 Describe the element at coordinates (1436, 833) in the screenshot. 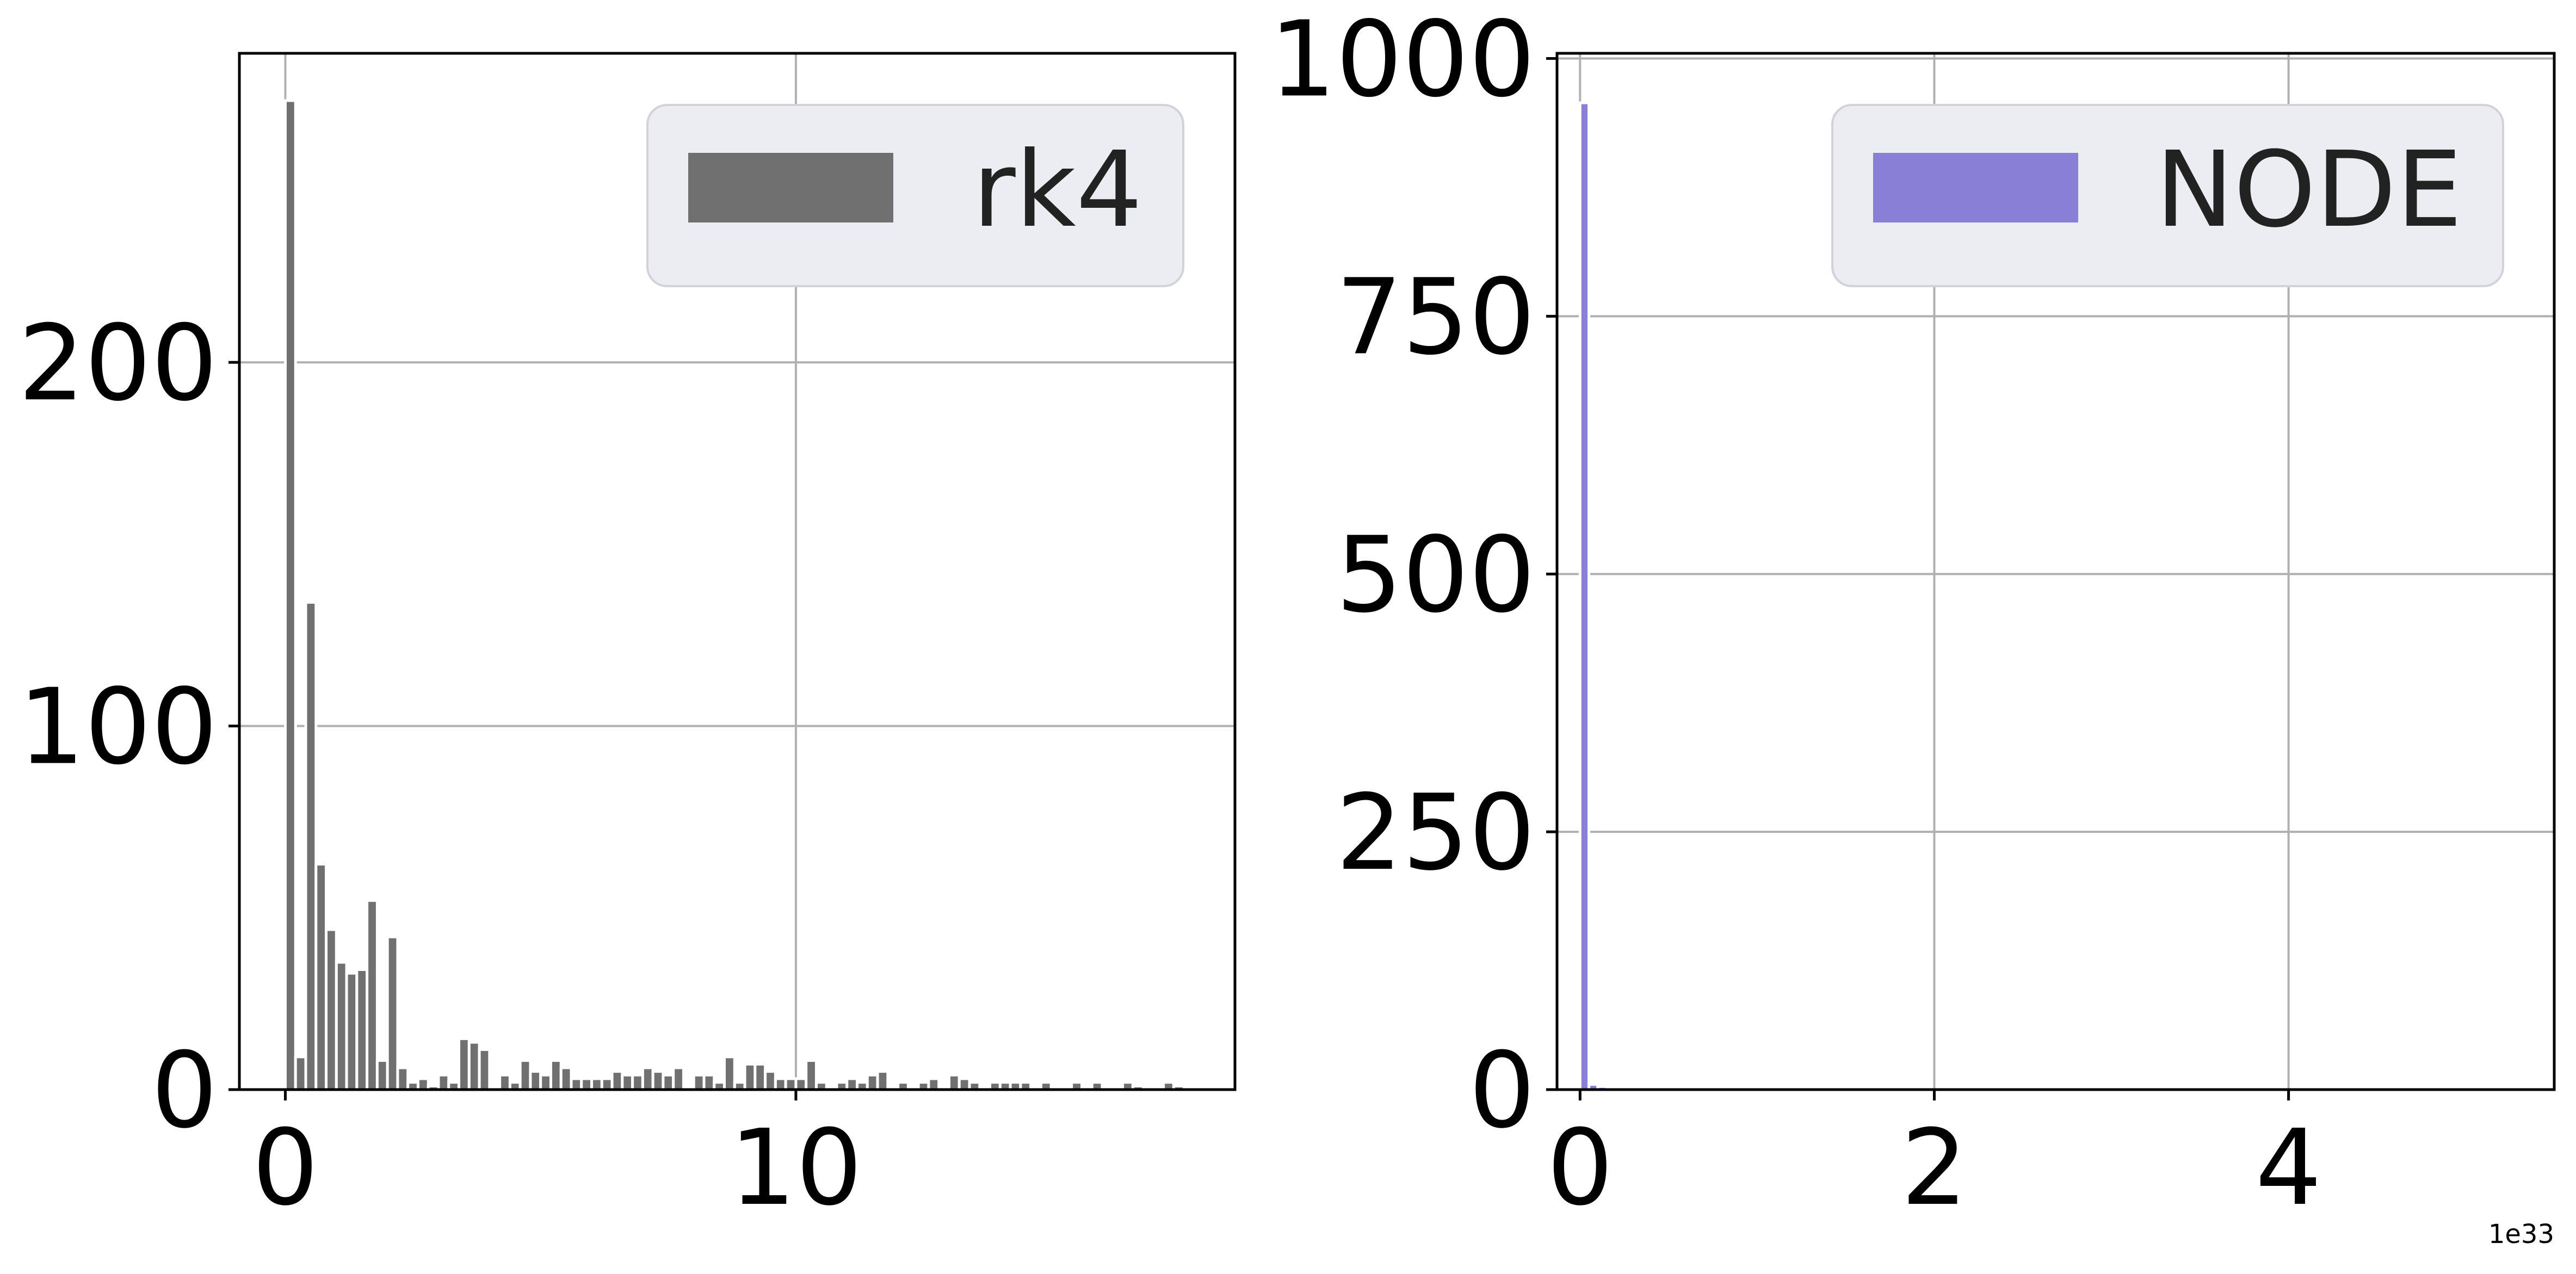

I see `y-tick-label: 250` at that location.